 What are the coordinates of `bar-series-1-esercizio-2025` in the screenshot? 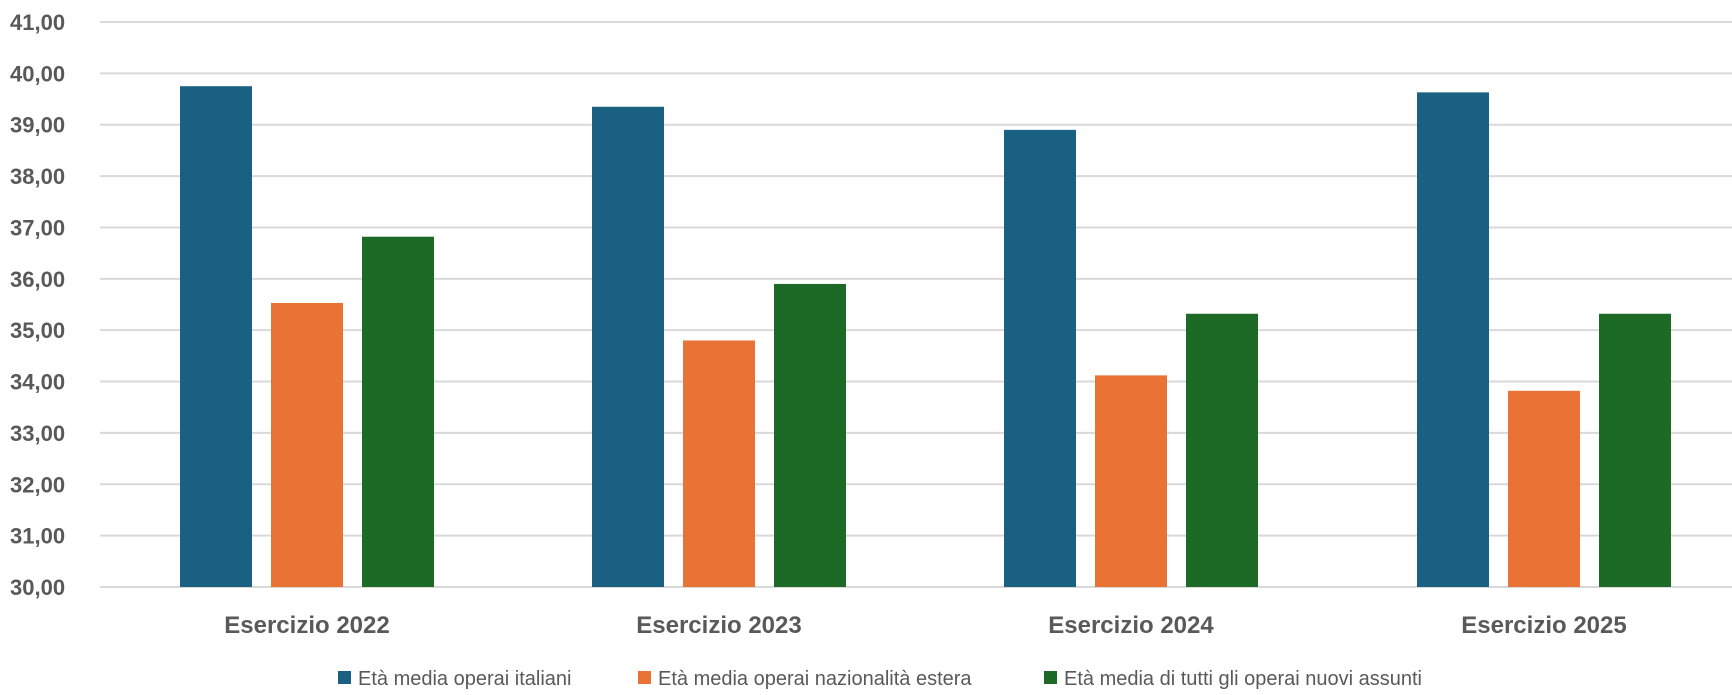 It's located at (1453, 340).